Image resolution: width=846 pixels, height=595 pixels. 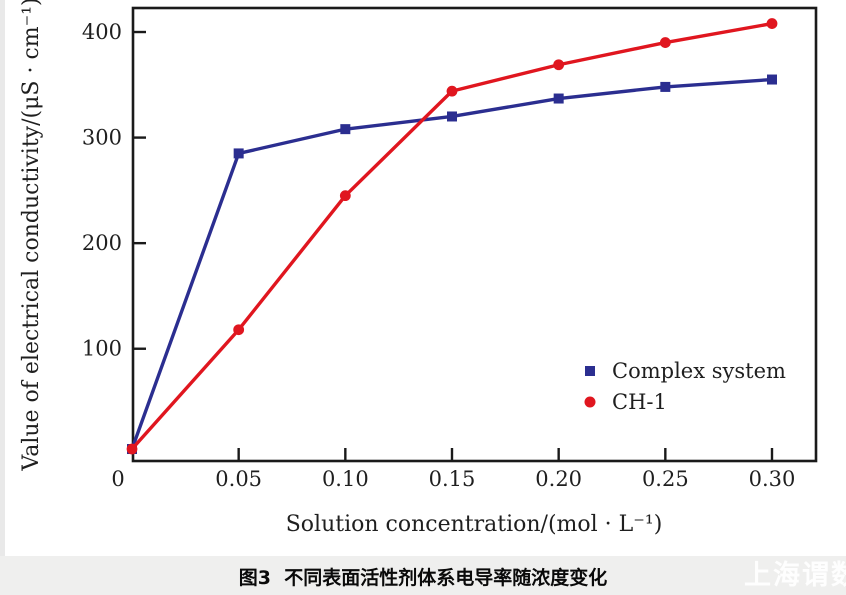 I want to click on y-axis-ticks: 100 200 300 400, so click(x=114, y=190).